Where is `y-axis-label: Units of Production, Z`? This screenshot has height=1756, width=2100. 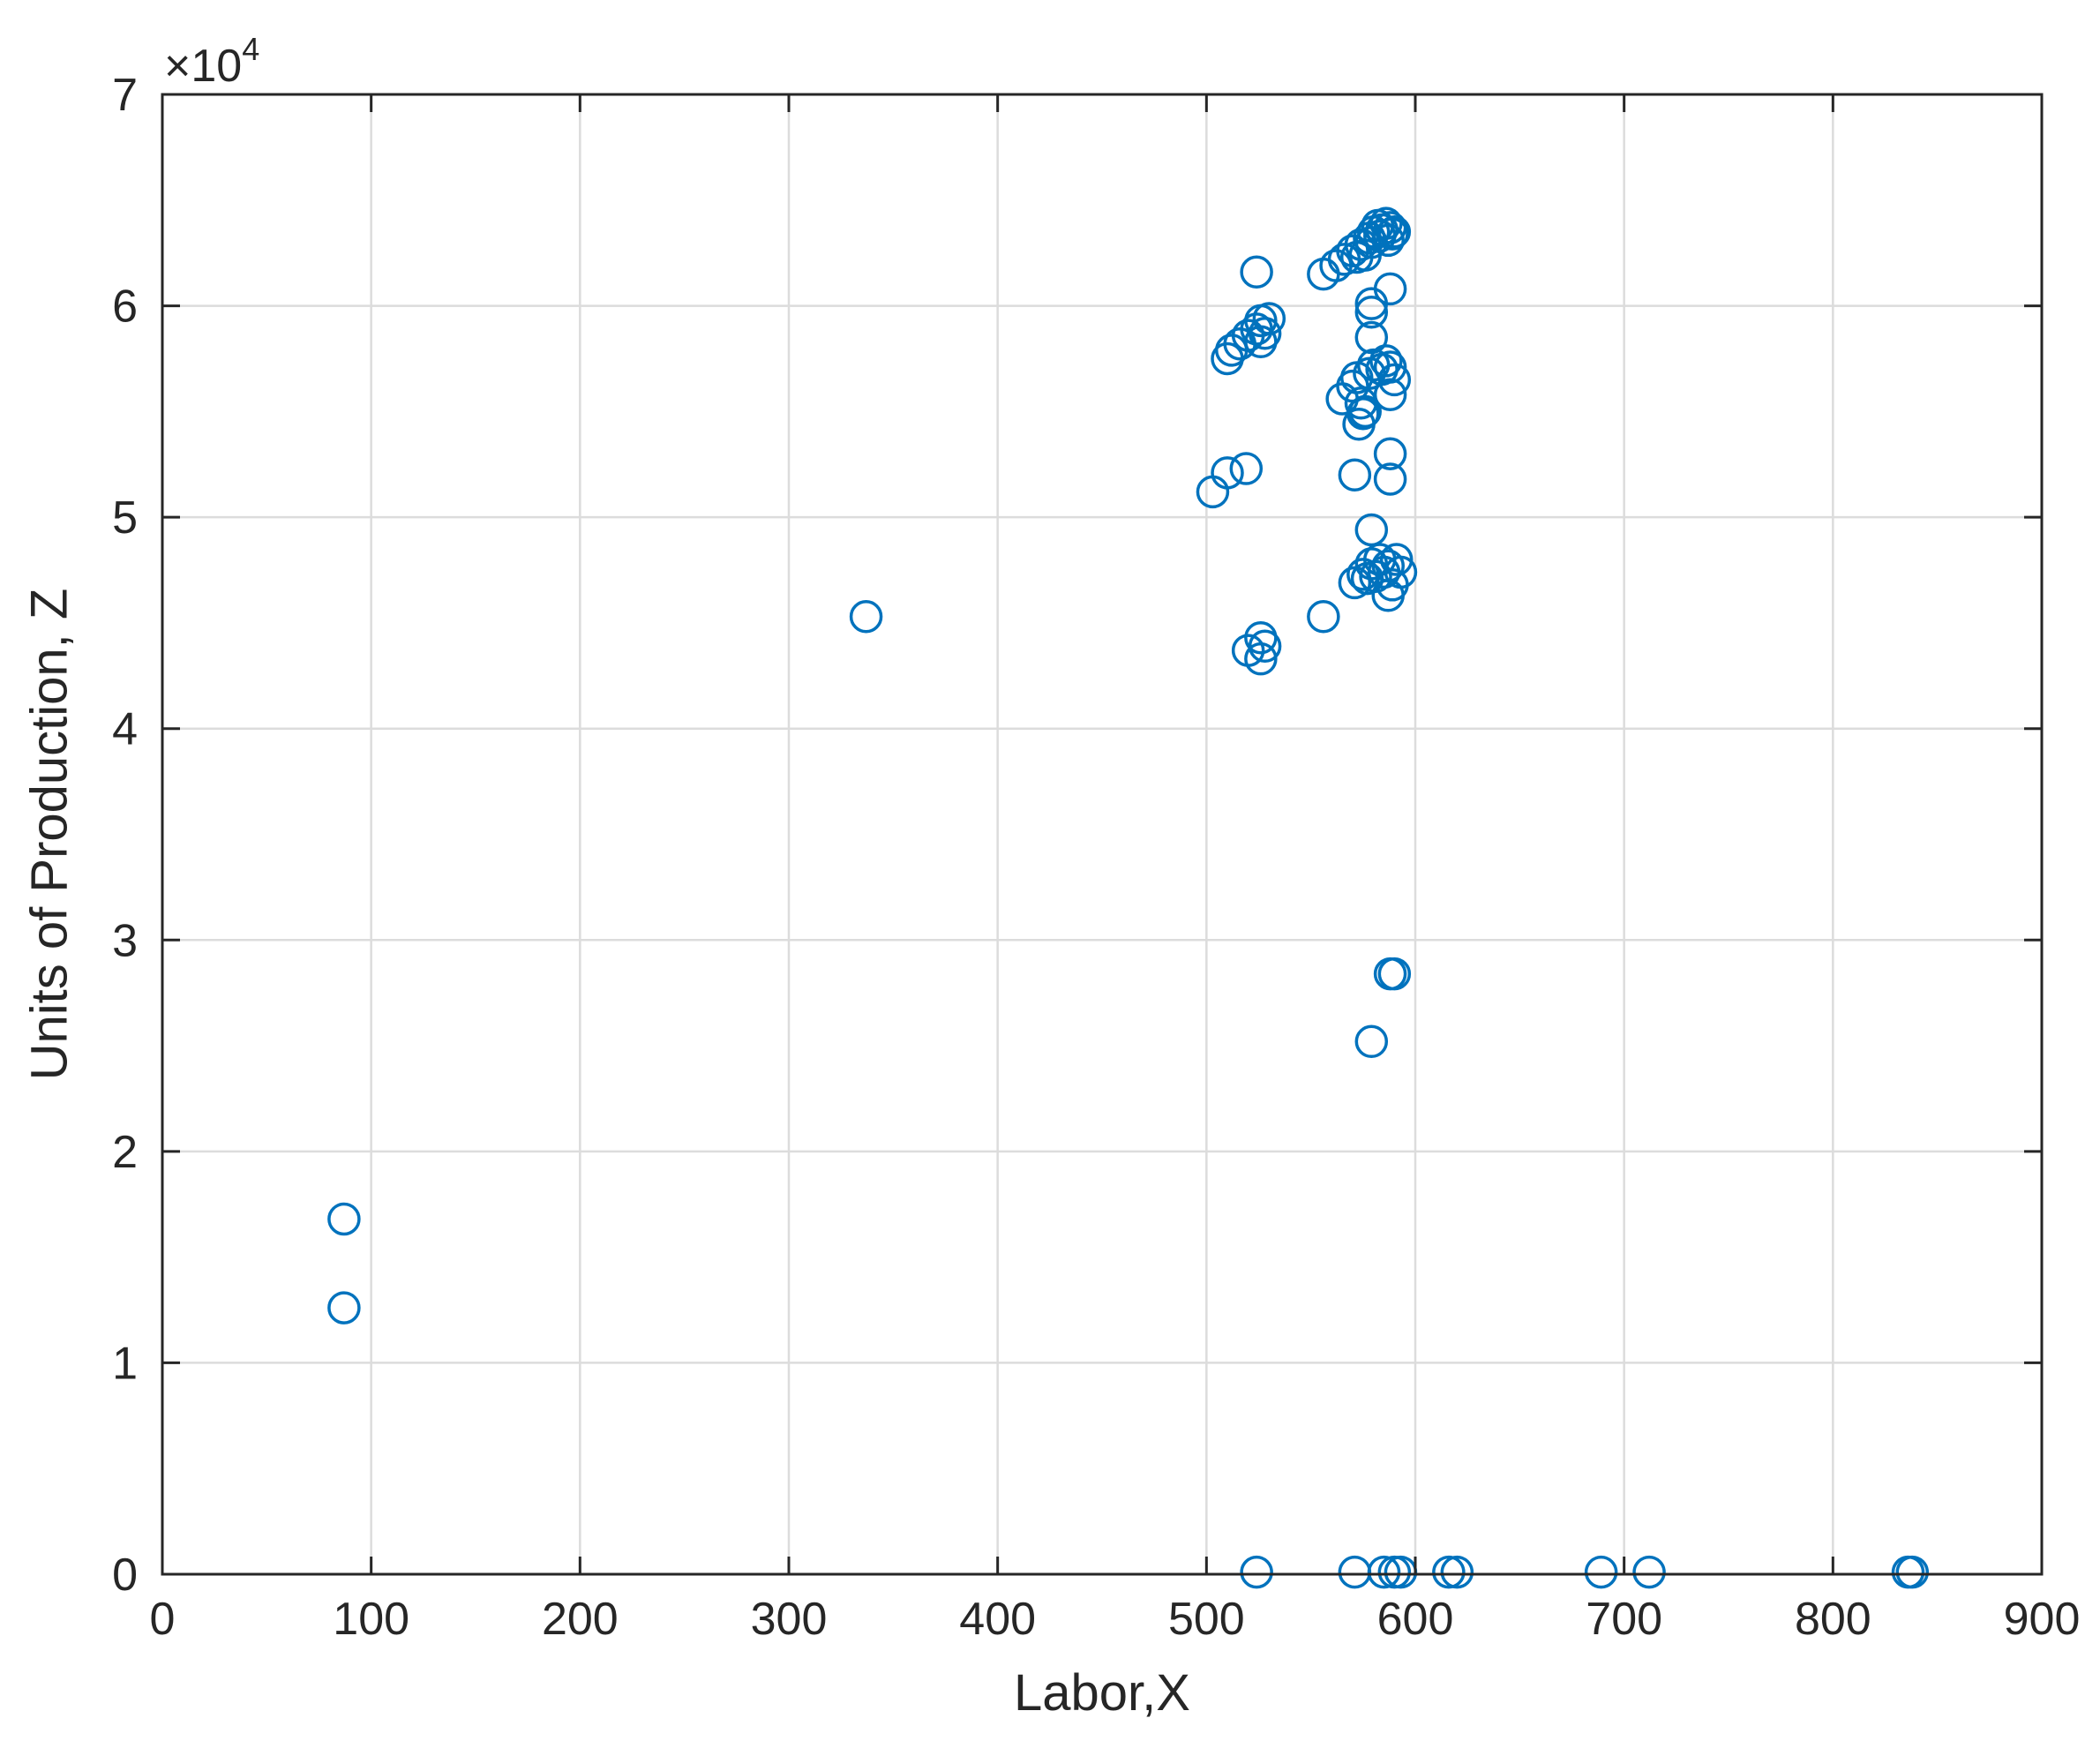
y-axis-label: Units of Production, Z is located at coordinates (49, 835).